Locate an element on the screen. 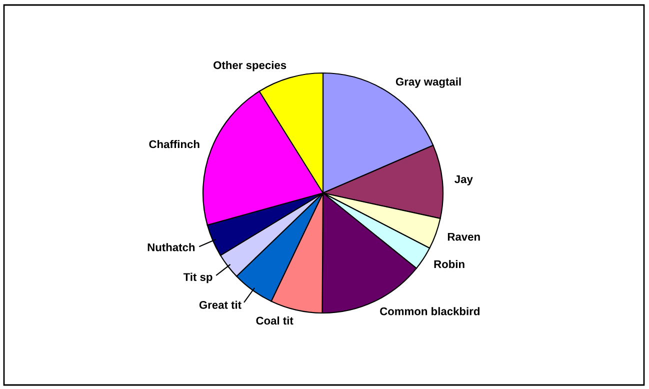 The height and width of the screenshot is (389, 649). slice-label: Coal tit is located at coordinates (275, 320).